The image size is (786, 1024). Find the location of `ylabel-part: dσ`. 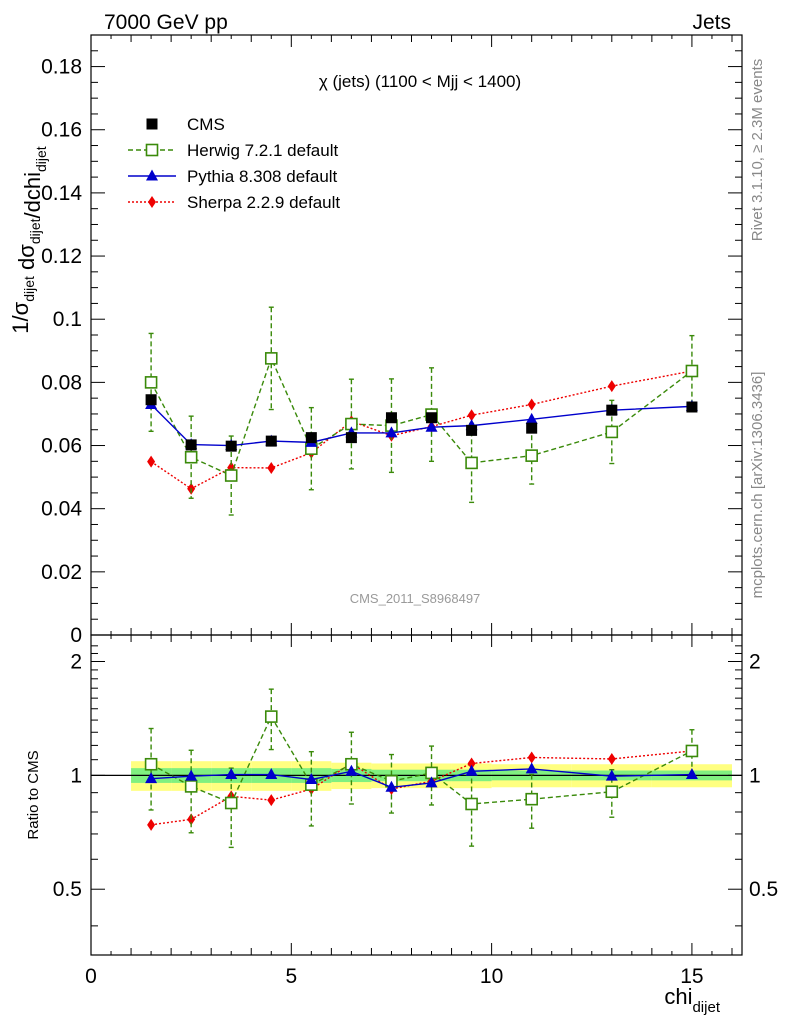

ylabel-part: dσ is located at coordinates (26, 260).